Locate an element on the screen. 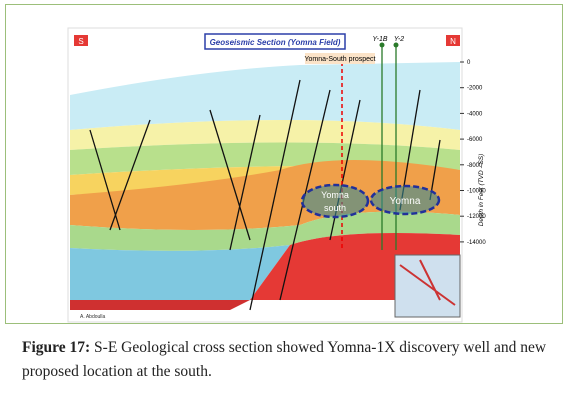 Image resolution: width=569 pixels, height=401 pixels. well-label: Y-2 is located at coordinates (399, 39).